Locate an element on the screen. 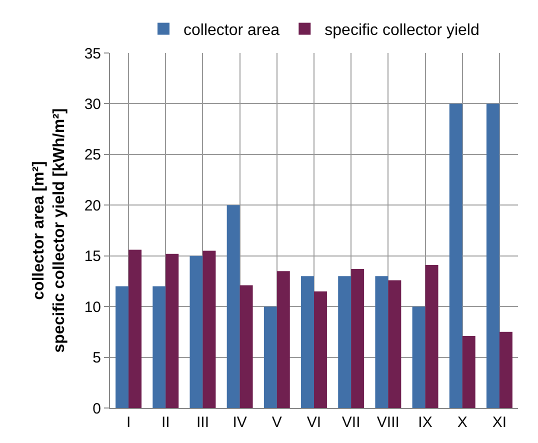  x-tick-label: VIII is located at coordinates (388, 422).